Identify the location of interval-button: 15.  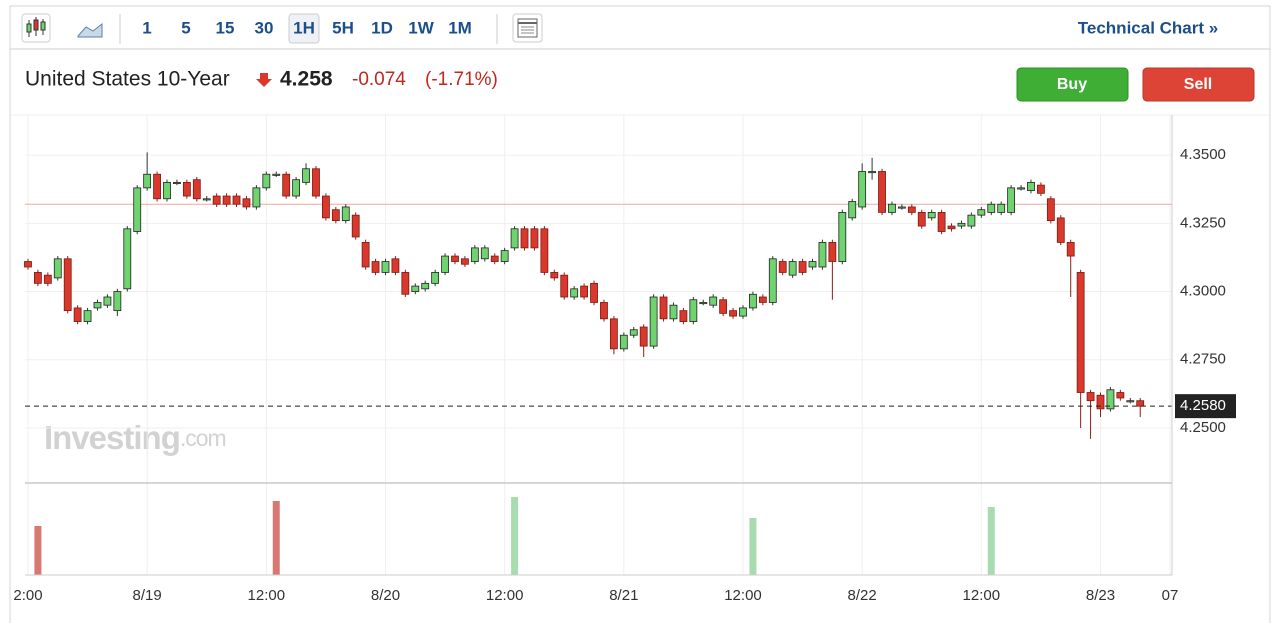
(225, 27).